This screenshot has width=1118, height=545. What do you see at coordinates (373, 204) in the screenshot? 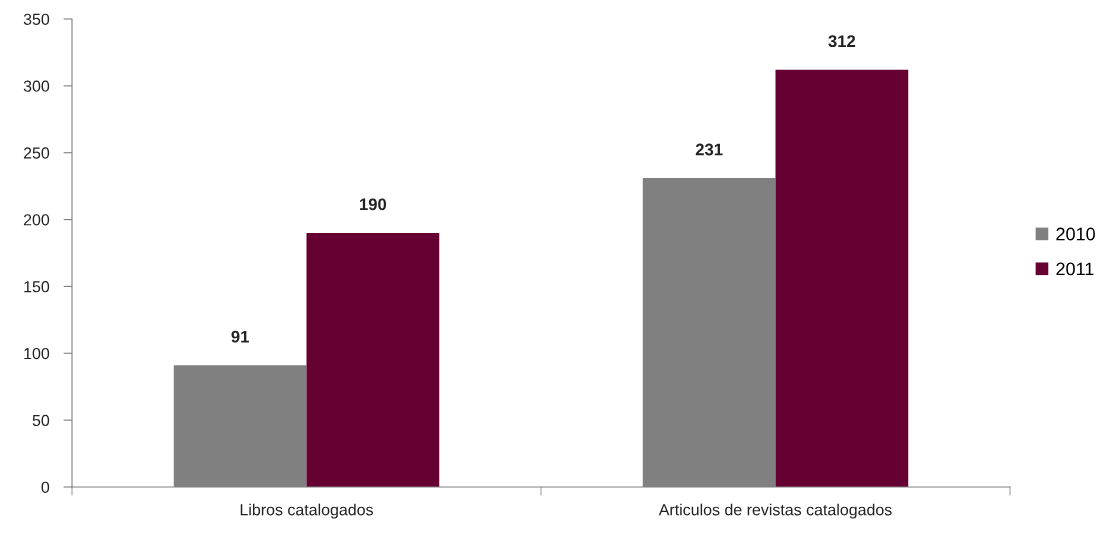
I see `data-label: 190` at bounding box center [373, 204].